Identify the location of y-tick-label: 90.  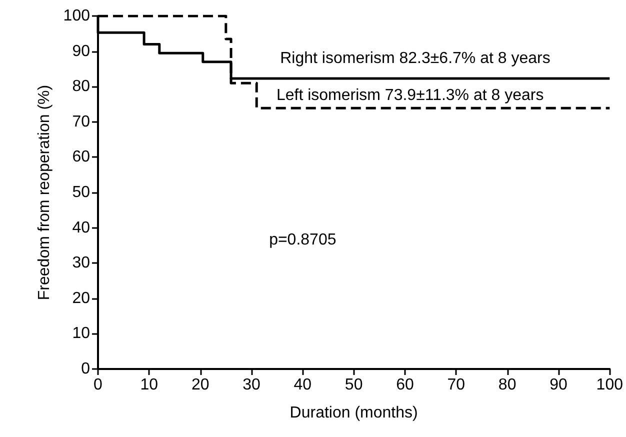
(81, 51).